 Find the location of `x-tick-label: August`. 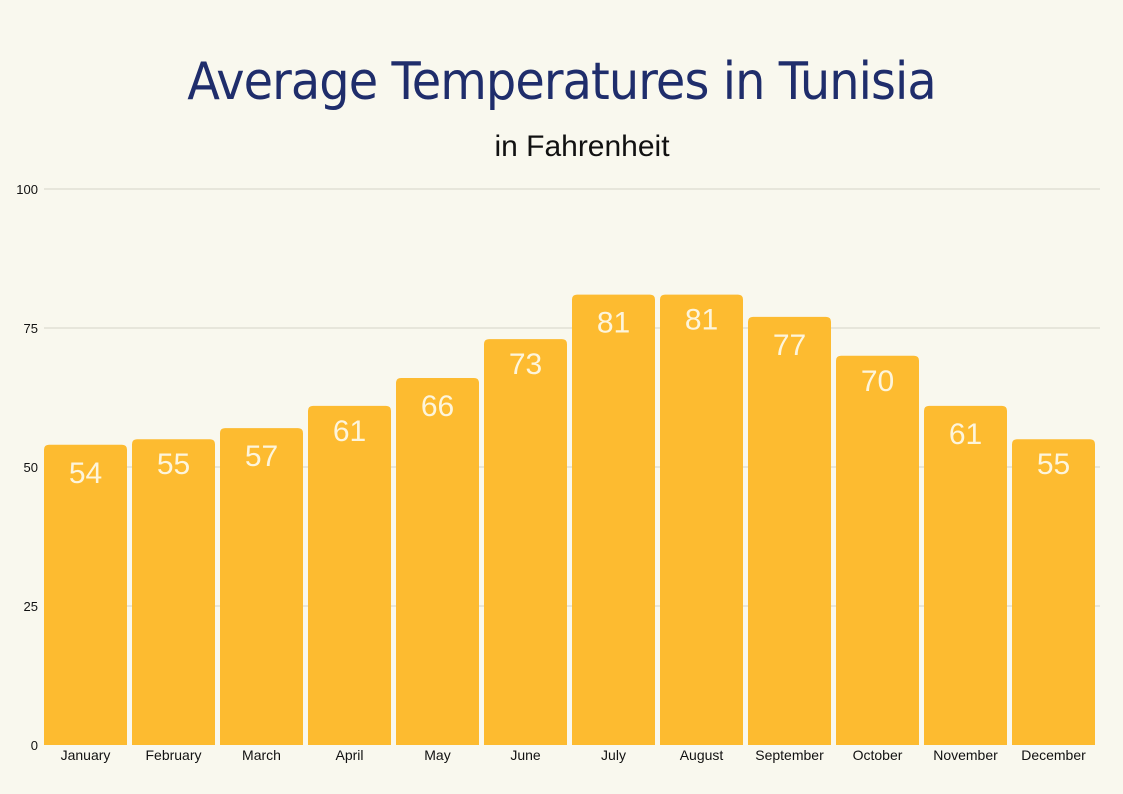

x-tick-label: August is located at coordinates (702, 755).